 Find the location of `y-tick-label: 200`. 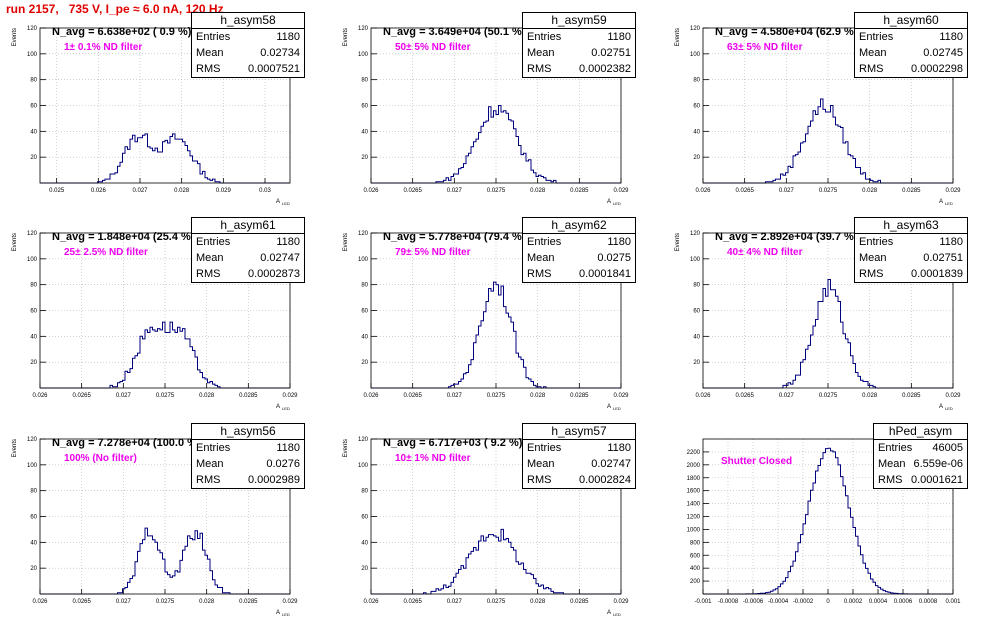

y-tick-label: 200 is located at coordinates (695, 582).